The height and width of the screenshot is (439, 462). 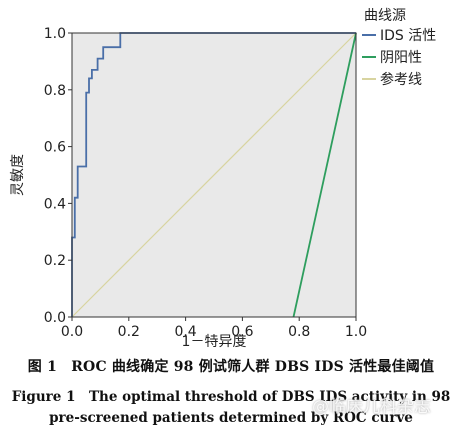 I want to click on x-tick-label: 0.6, so click(x=242, y=332).